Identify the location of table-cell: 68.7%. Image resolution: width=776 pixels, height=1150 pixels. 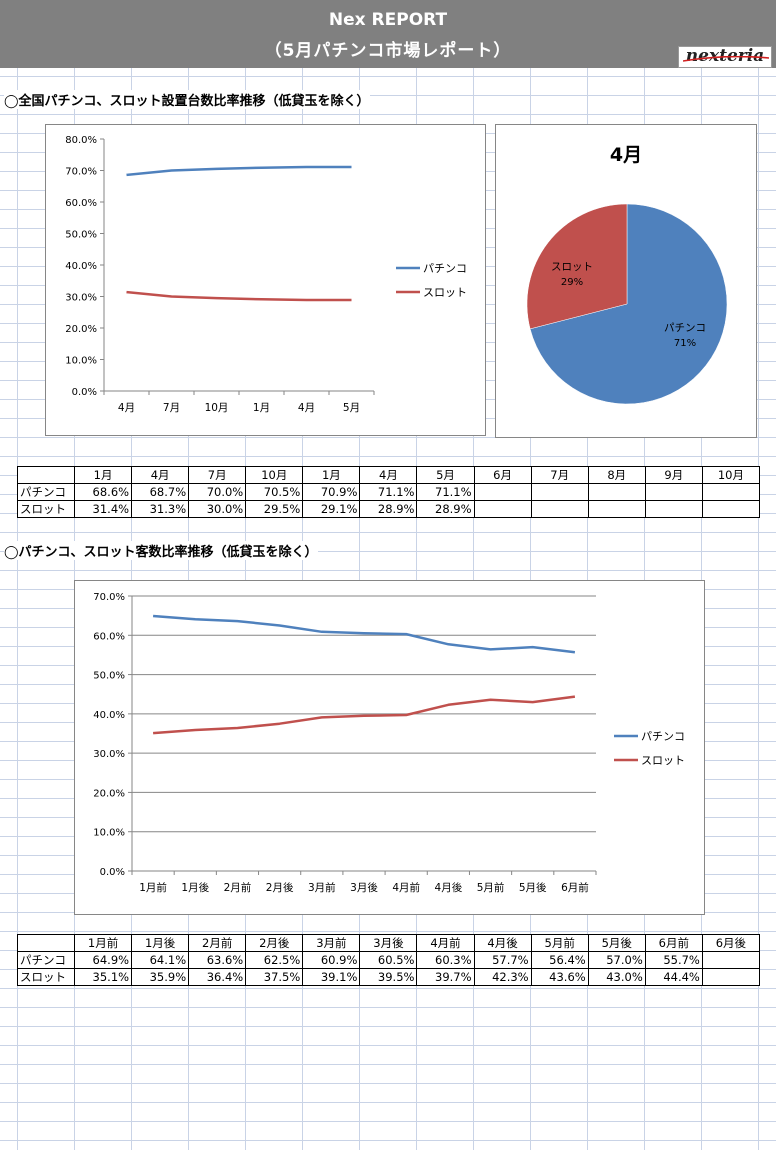
(160, 492).